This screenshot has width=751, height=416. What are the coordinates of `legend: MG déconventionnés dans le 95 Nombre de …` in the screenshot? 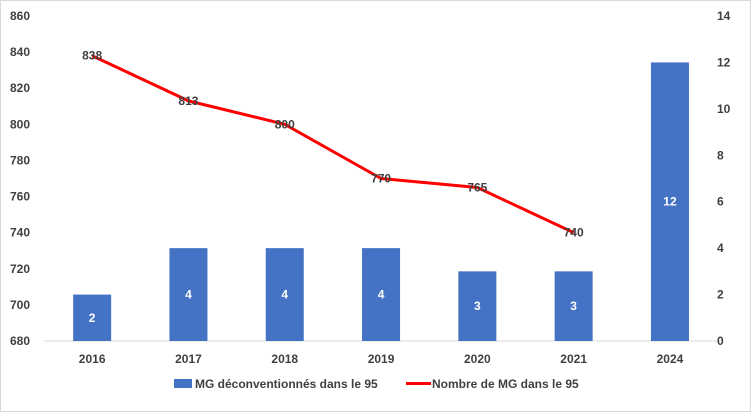 It's located at (376, 384).